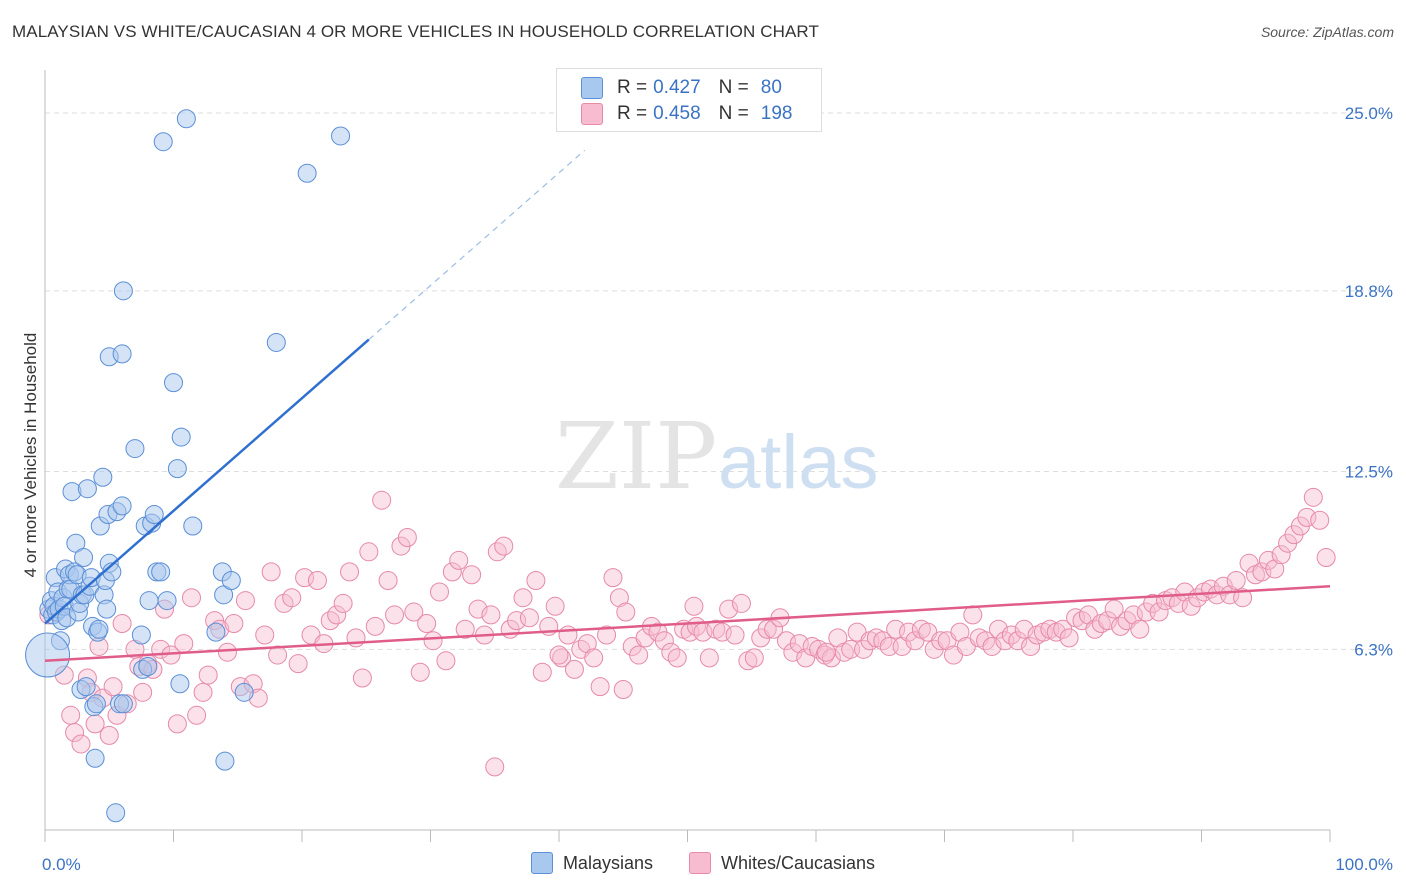 The width and height of the screenshot is (1406, 892). I want to click on x-tick-label-max: 100.0%, so click(1364, 864).